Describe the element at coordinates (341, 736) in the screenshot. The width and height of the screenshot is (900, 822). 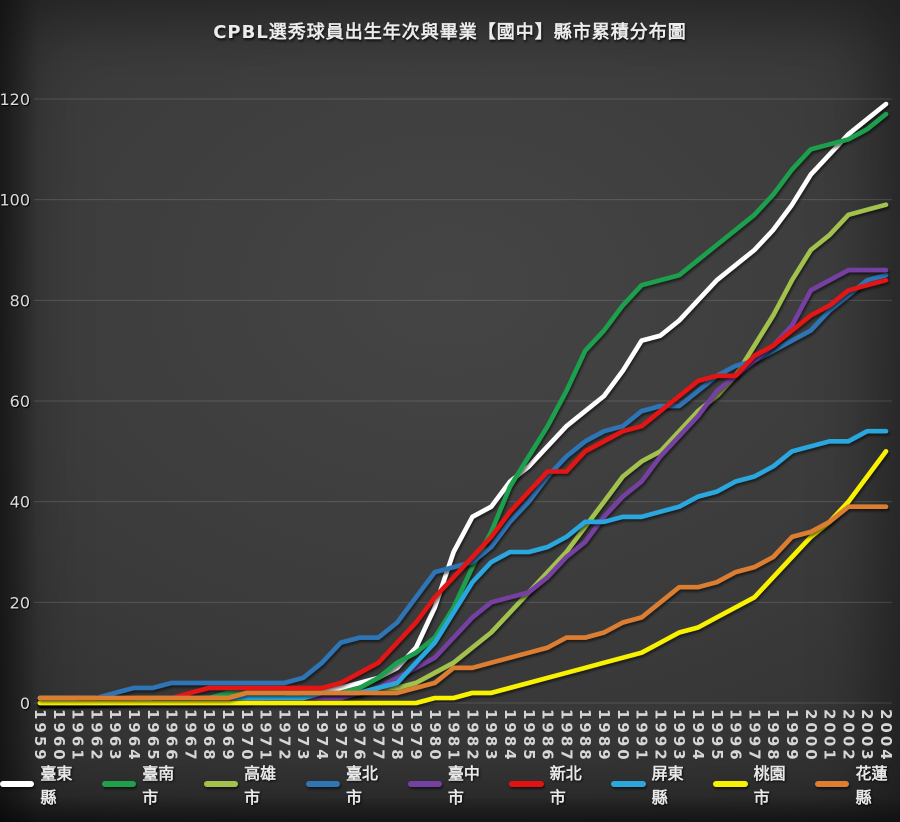
I see `x-axis-label: 1975` at that location.